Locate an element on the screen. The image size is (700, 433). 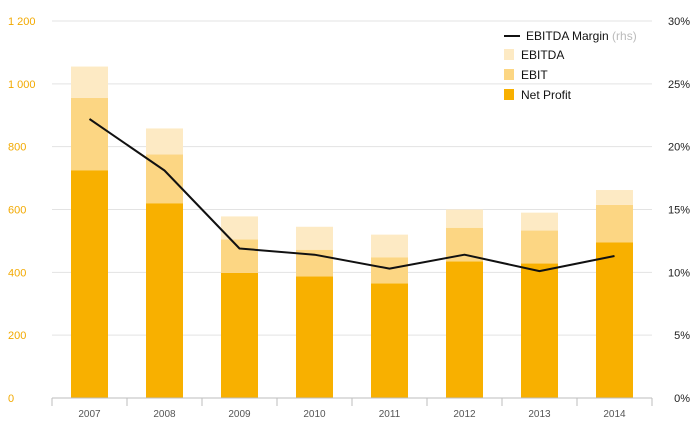
legend-swatch-ebitda is located at coordinates (509, 54).